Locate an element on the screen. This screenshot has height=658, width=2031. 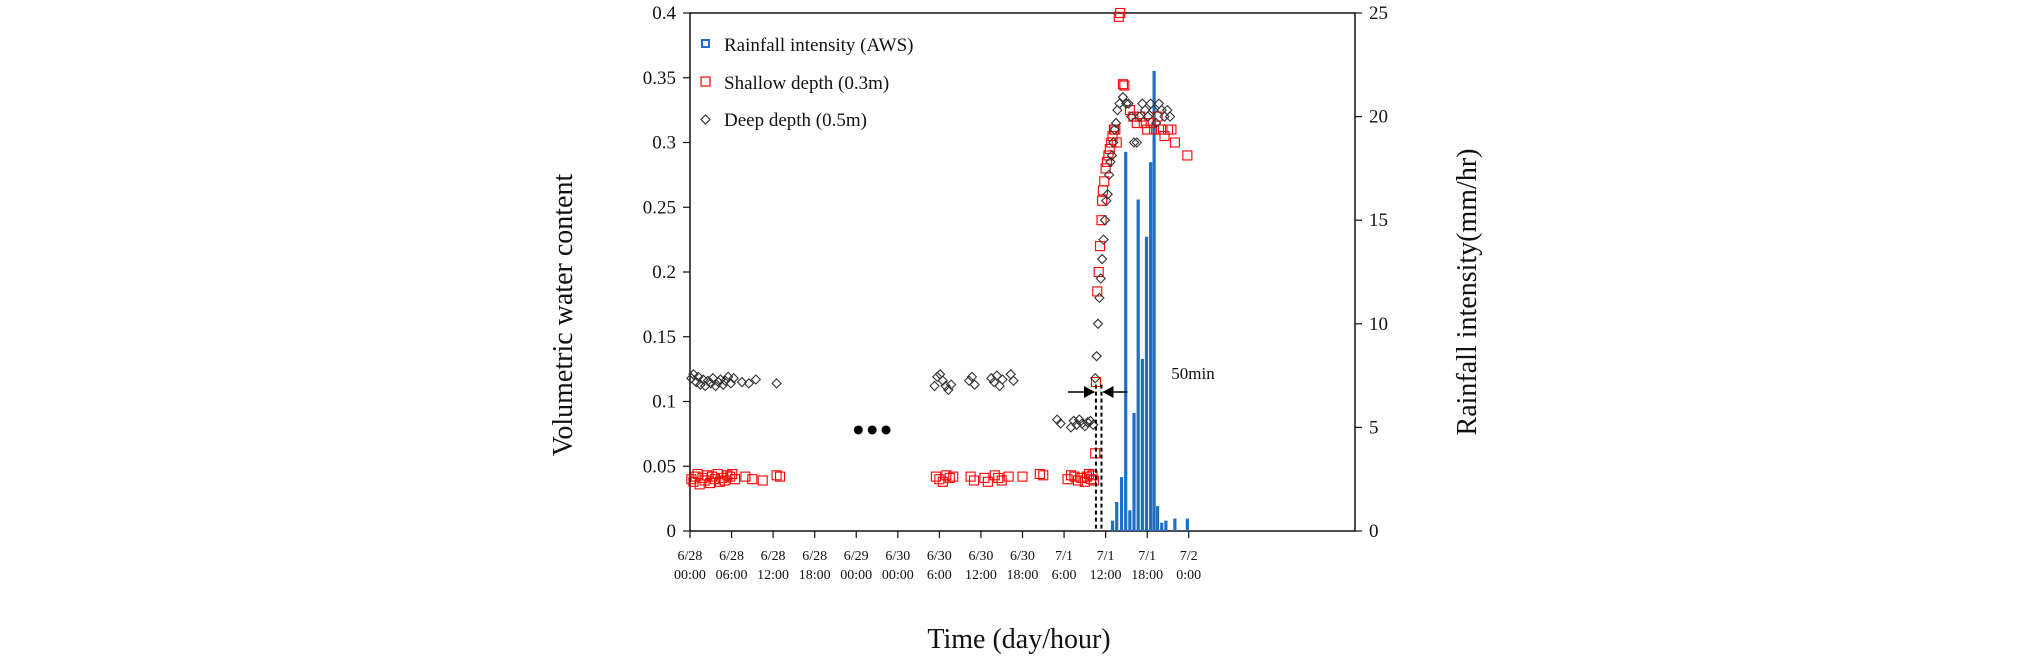
x-tick-date: 6/29 is located at coordinates (856, 556).